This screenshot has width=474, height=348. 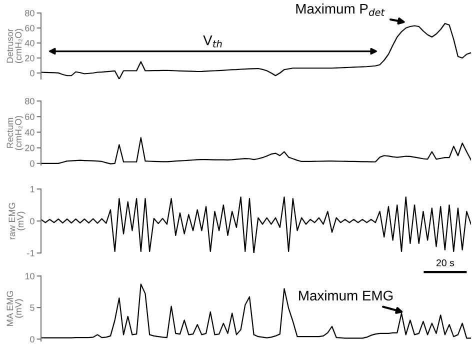 I want to click on annotation: V$_{th}$, so click(x=212, y=42).